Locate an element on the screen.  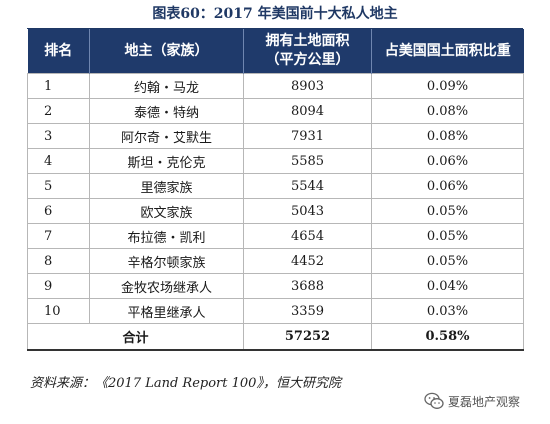
cell-owner: 约翰・马龙 is located at coordinates (166, 86).